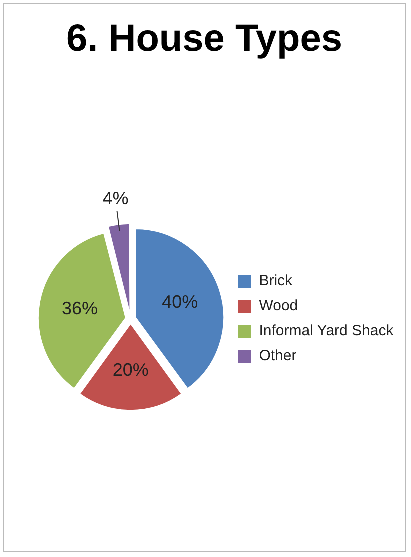  Describe the element at coordinates (278, 306) in the screenshot. I see `legend-label: Wood` at that location.